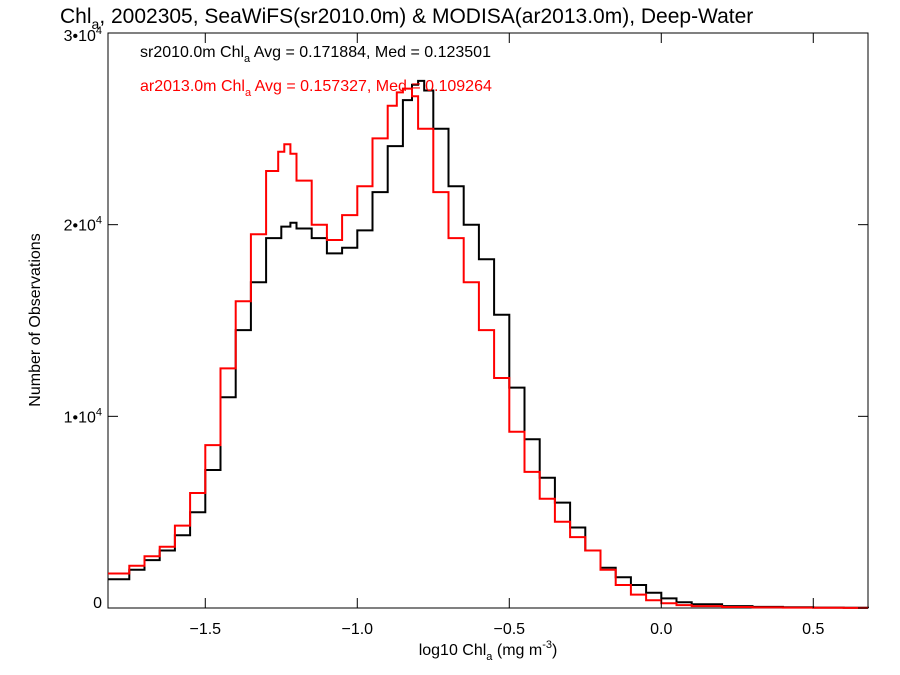  I want to click on x-axis-label-superscript: -3, so click(547, 645).